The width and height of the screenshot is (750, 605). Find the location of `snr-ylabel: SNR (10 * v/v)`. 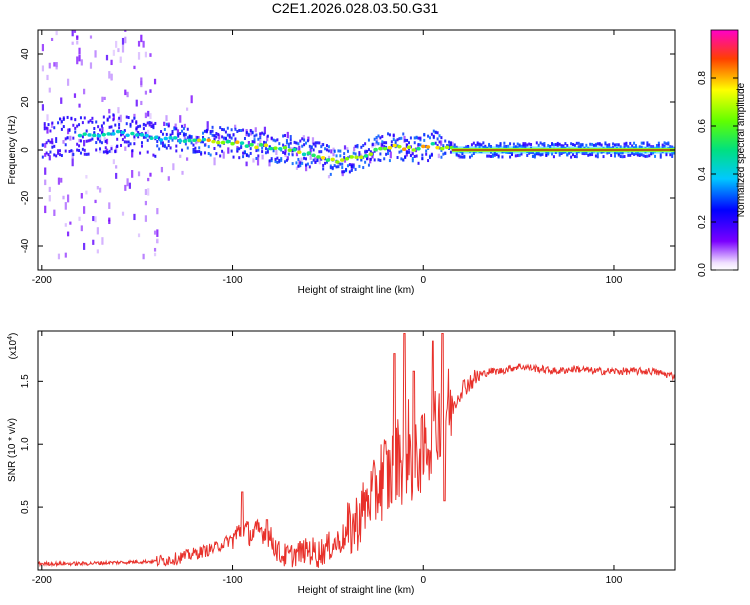

snr-ylabel: SNR (10 * v/v) is located at coordinates (12, 450).